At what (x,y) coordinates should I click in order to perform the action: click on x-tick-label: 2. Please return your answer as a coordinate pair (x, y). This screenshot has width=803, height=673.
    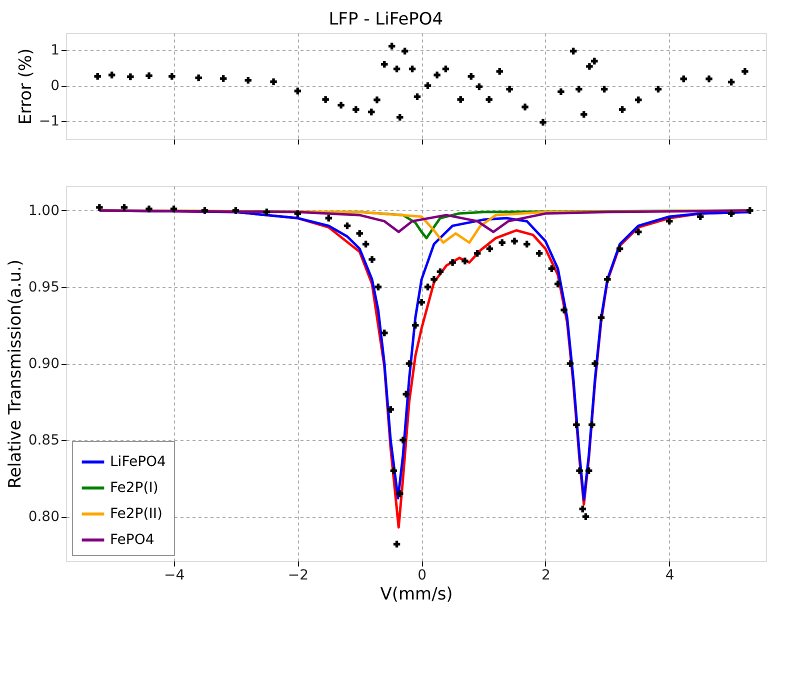
    Looking at the image, I should click on (546, 576).